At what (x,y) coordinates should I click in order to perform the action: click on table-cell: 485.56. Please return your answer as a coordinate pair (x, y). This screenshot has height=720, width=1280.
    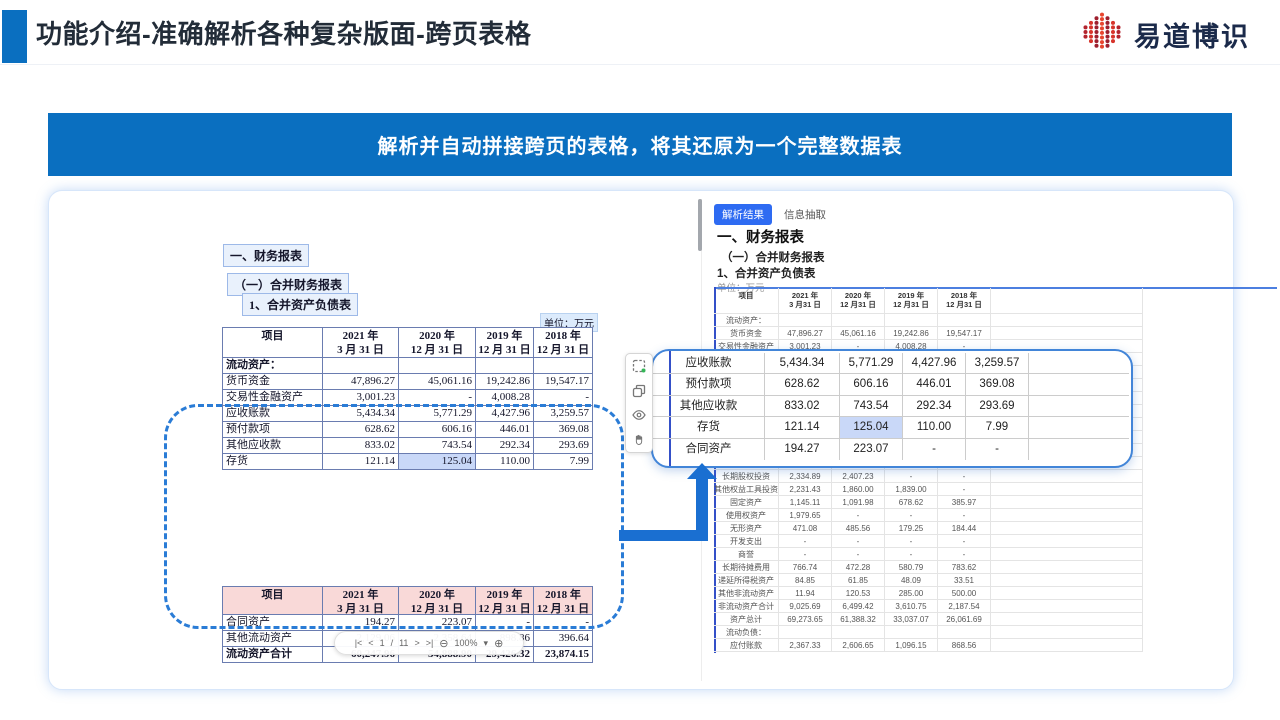
    Looking at the image, I should click on (858, 528).